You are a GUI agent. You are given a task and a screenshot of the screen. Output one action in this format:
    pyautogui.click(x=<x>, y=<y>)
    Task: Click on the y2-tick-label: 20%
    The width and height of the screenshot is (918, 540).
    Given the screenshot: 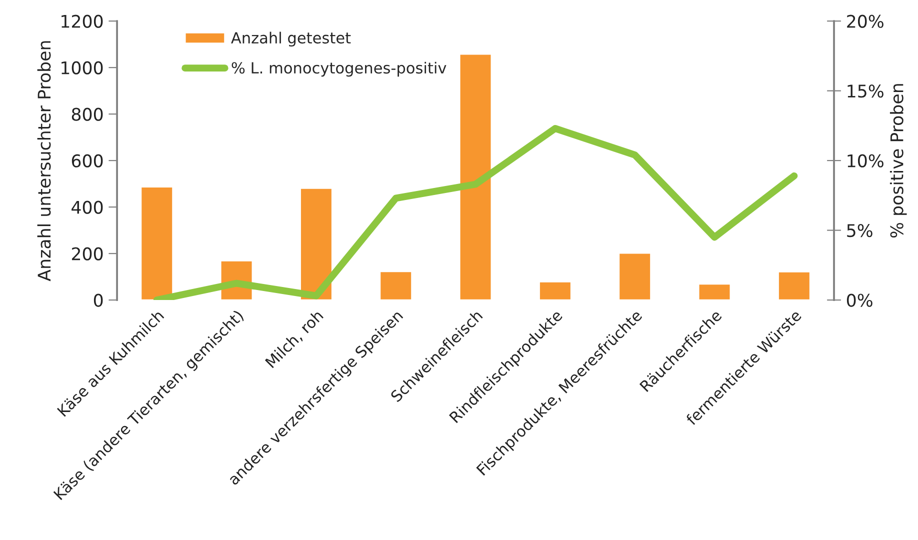 What is the action you would take?
    pyautogui.click(x=865, y=21)
    